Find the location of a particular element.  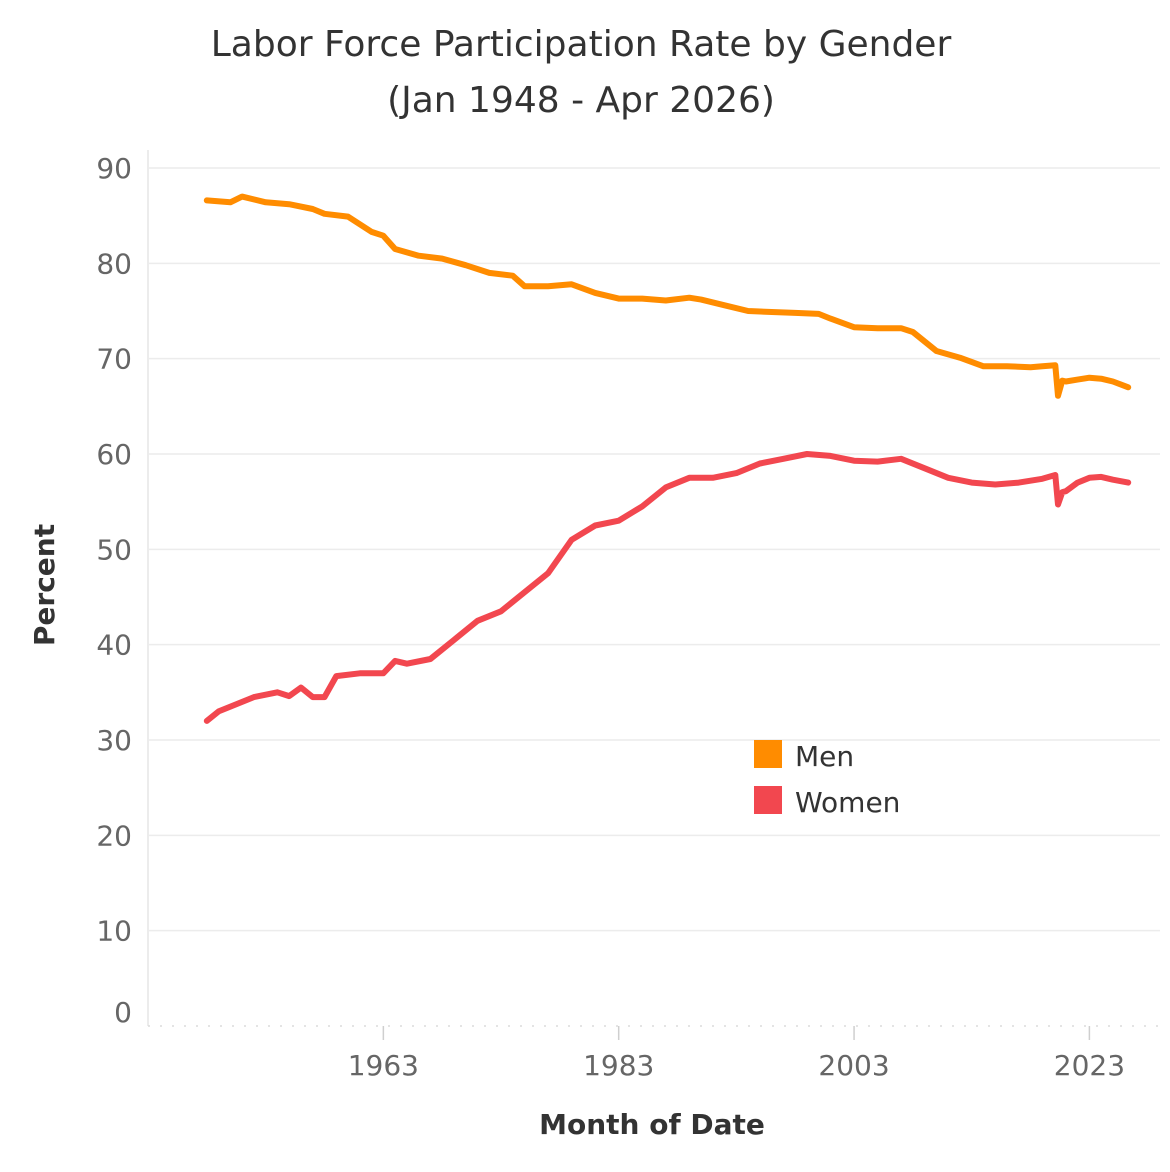

legend-label-men: Men is located at coordinates (824, 756).